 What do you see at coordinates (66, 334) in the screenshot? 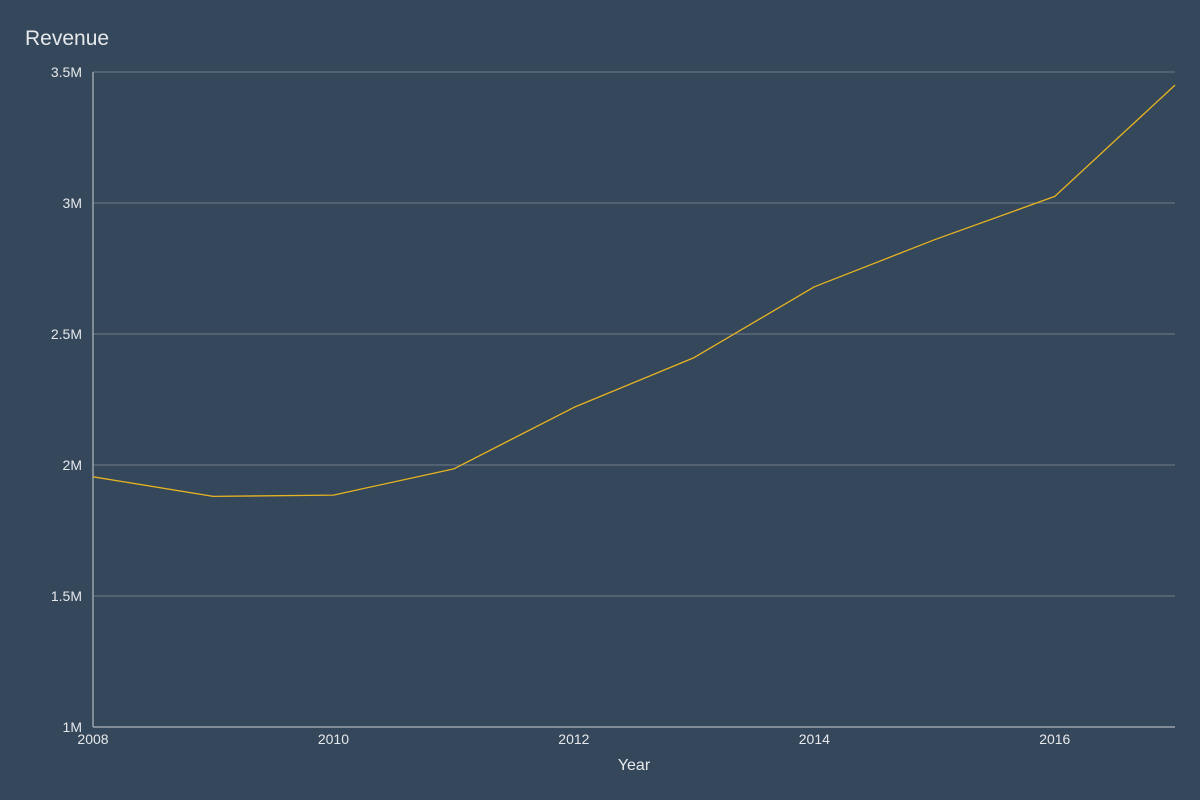
I see `y-tick-label: 2.5M` at bounding box center [66, 334].